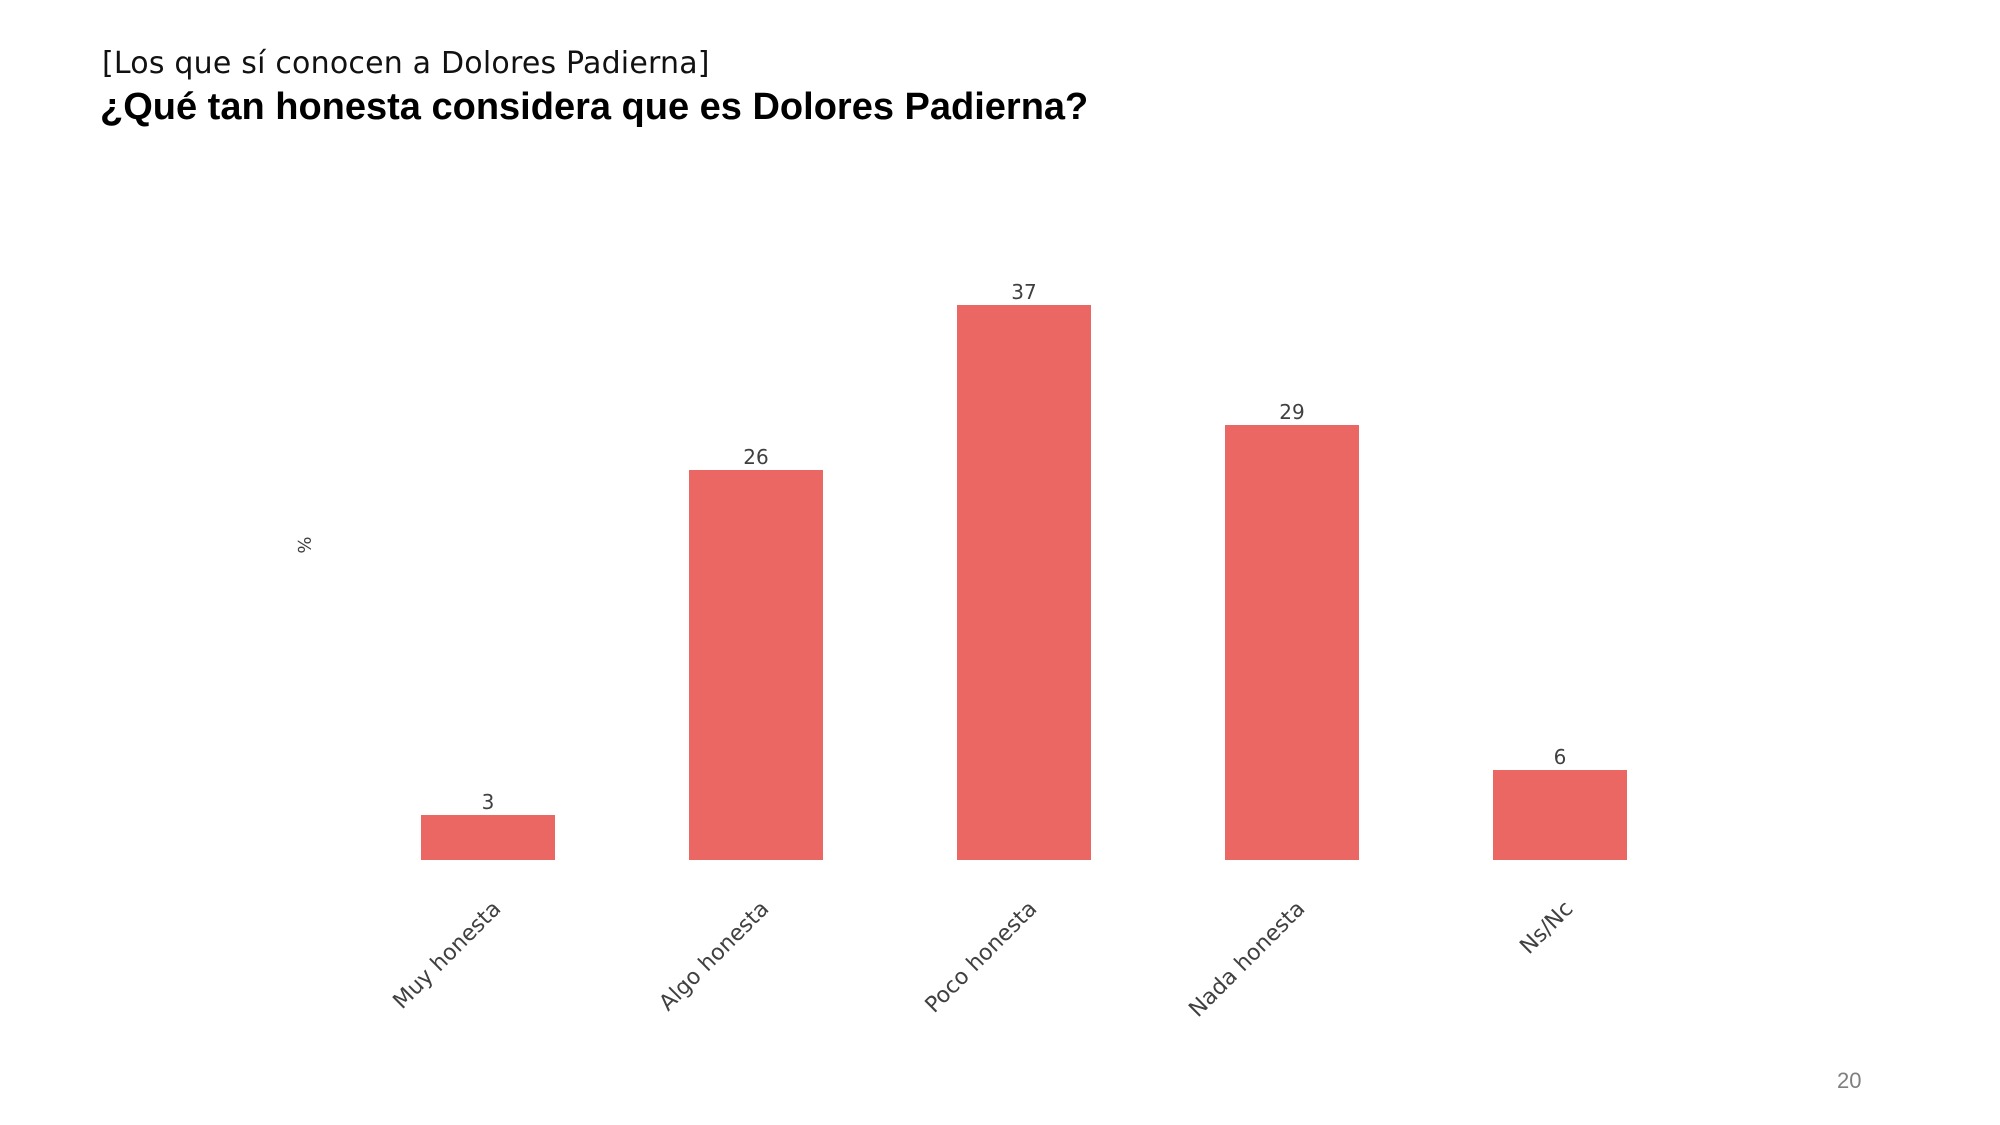 This screenshot has height=1125, width=2000. I want to click on category-label: Poco honesta, so click(982, 958).